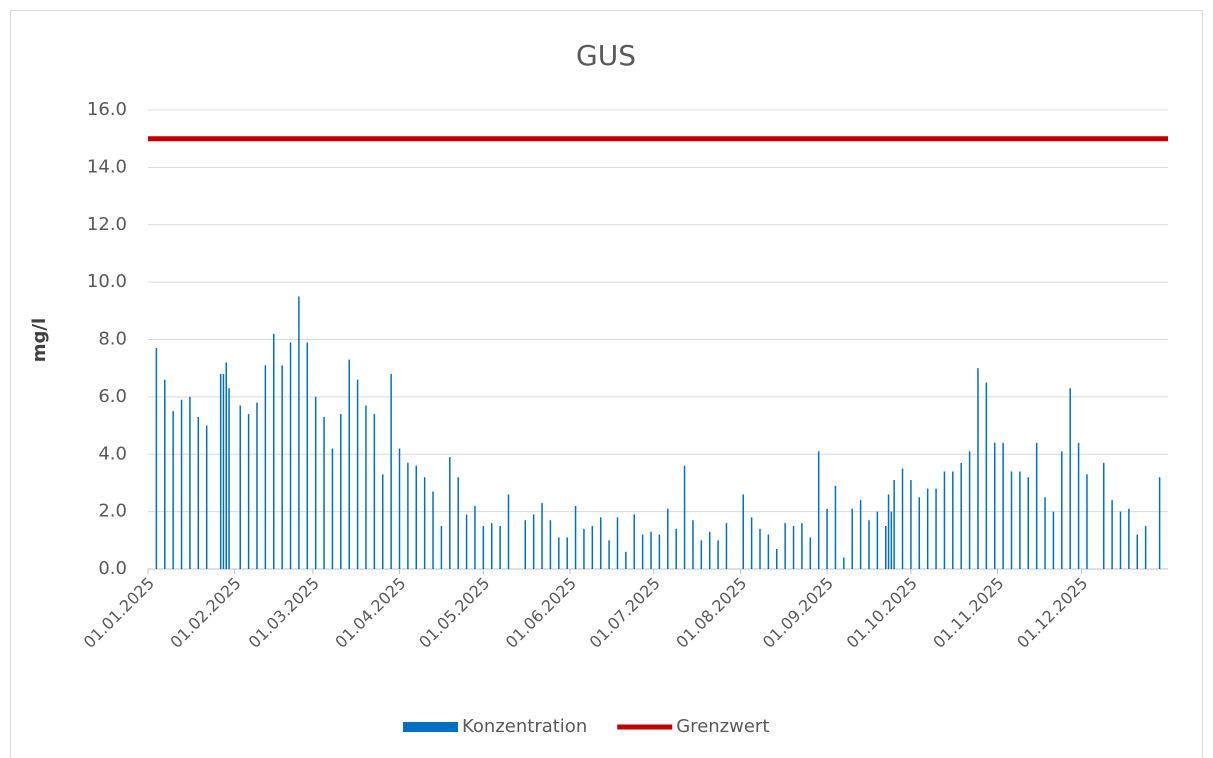 The height and width of the screenshot is (758, 1213). I want to click on legend-label: Grenzwert, so click(722, 726).